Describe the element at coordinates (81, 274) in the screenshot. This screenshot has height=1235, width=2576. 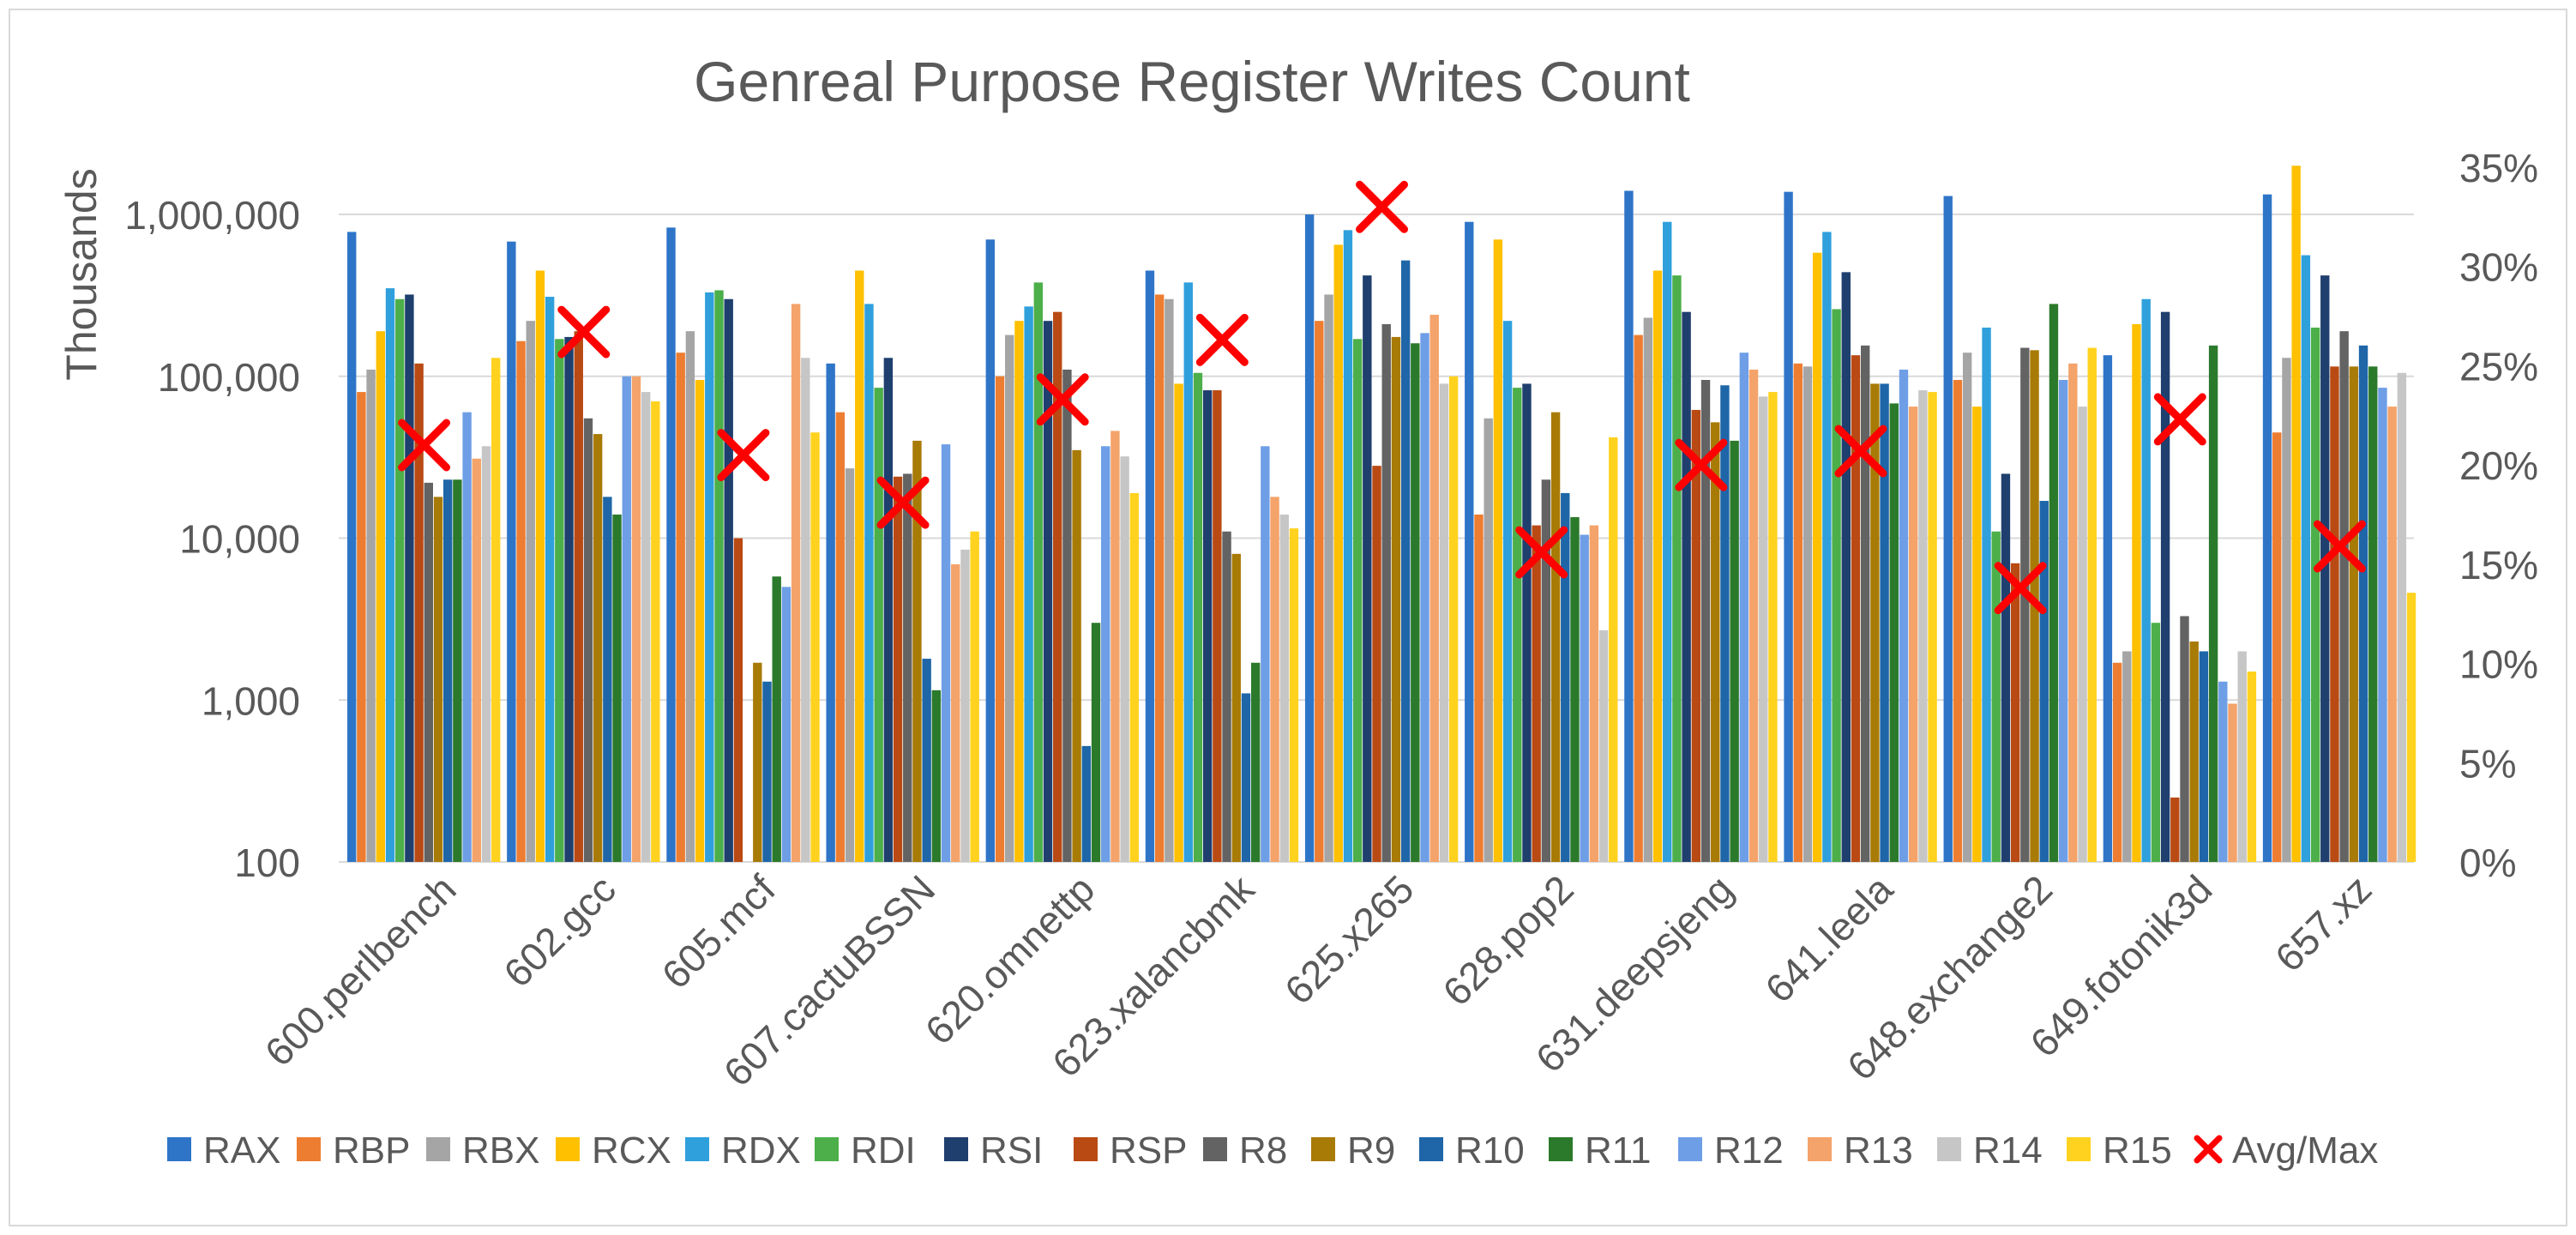
I see `y-axis-title: Thousands` at that location.